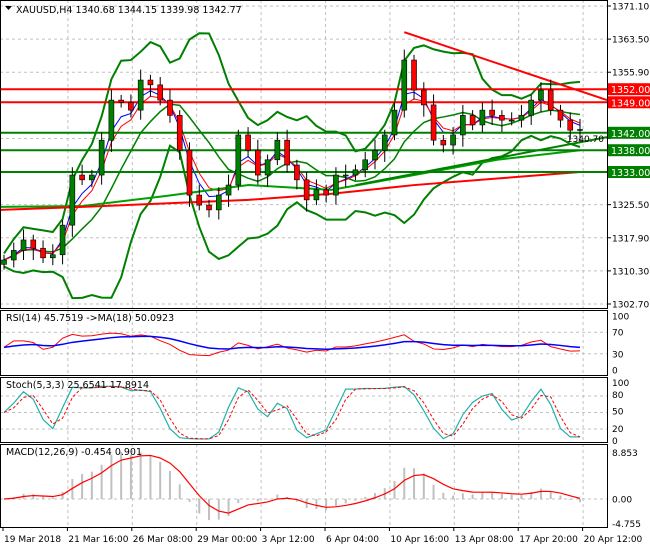 Image resolution: width=650 pixels, height=554 pixels. What do you see at coordinates (613, 540) in the screenshot?
I see `time-label: 20 Apr 12:00` at bounding box center [613, 540].